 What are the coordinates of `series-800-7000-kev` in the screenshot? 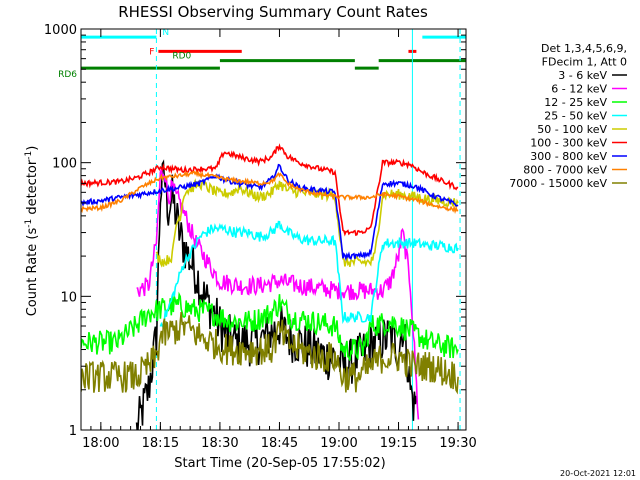 It's located at (270, 192).